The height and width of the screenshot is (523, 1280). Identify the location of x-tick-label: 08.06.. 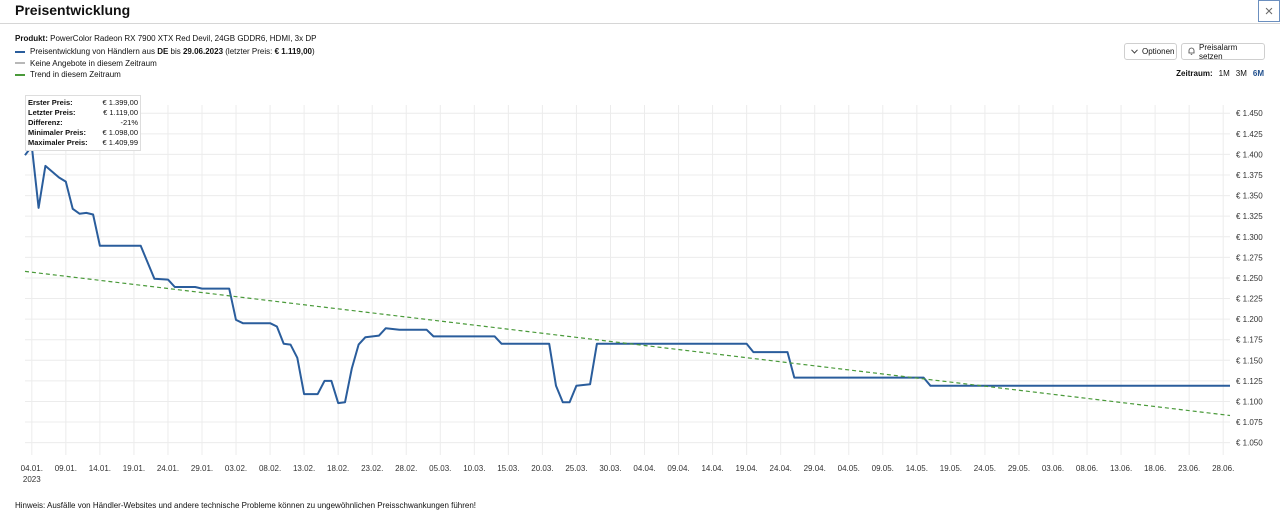
(1087, 468).